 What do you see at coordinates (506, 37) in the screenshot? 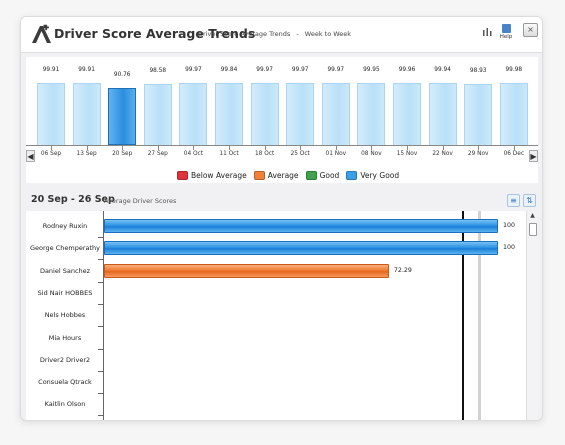
I see `help-label: Help` at bounding box center [506, 37].